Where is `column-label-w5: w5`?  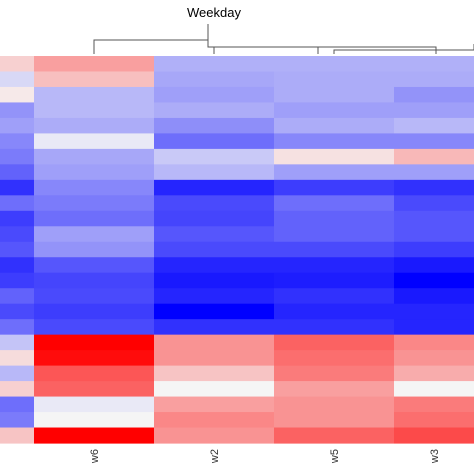
column-label-w5: w5 is located at coordinates (335, 456).